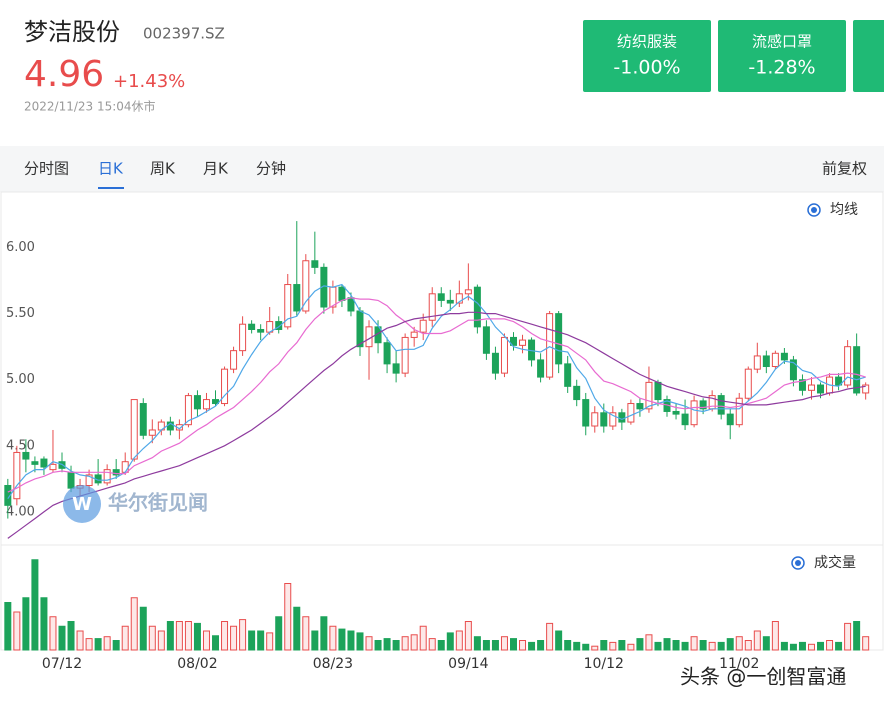  I want to click on tab-active: 日K, so click(111, 169).